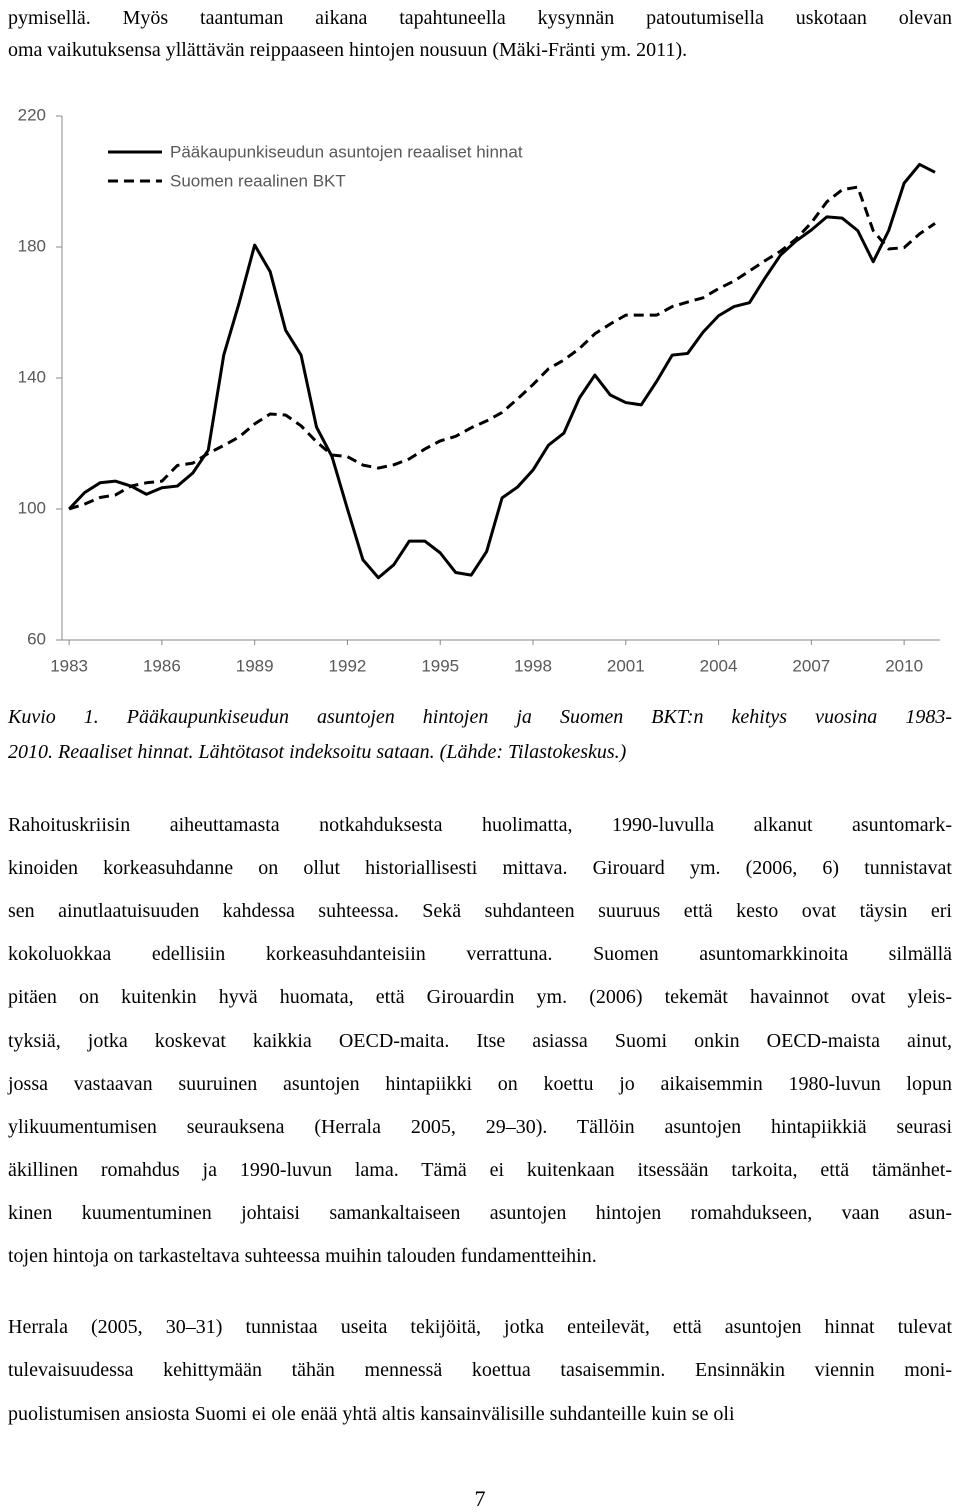 This screenshot has width=960, height=1512. Describe the element at coordinates (32, 245) in the screenshot. I see `y-tick-label: 180` at that location.